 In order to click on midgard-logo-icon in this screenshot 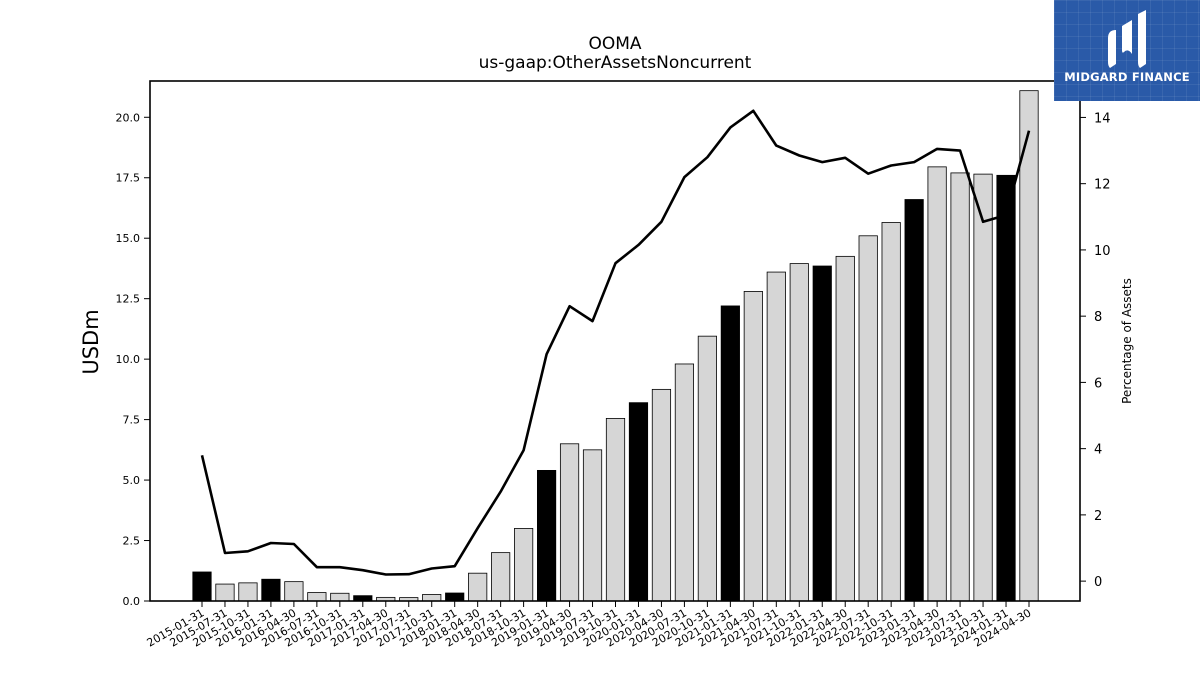, I will do `click(1127, 39)`.